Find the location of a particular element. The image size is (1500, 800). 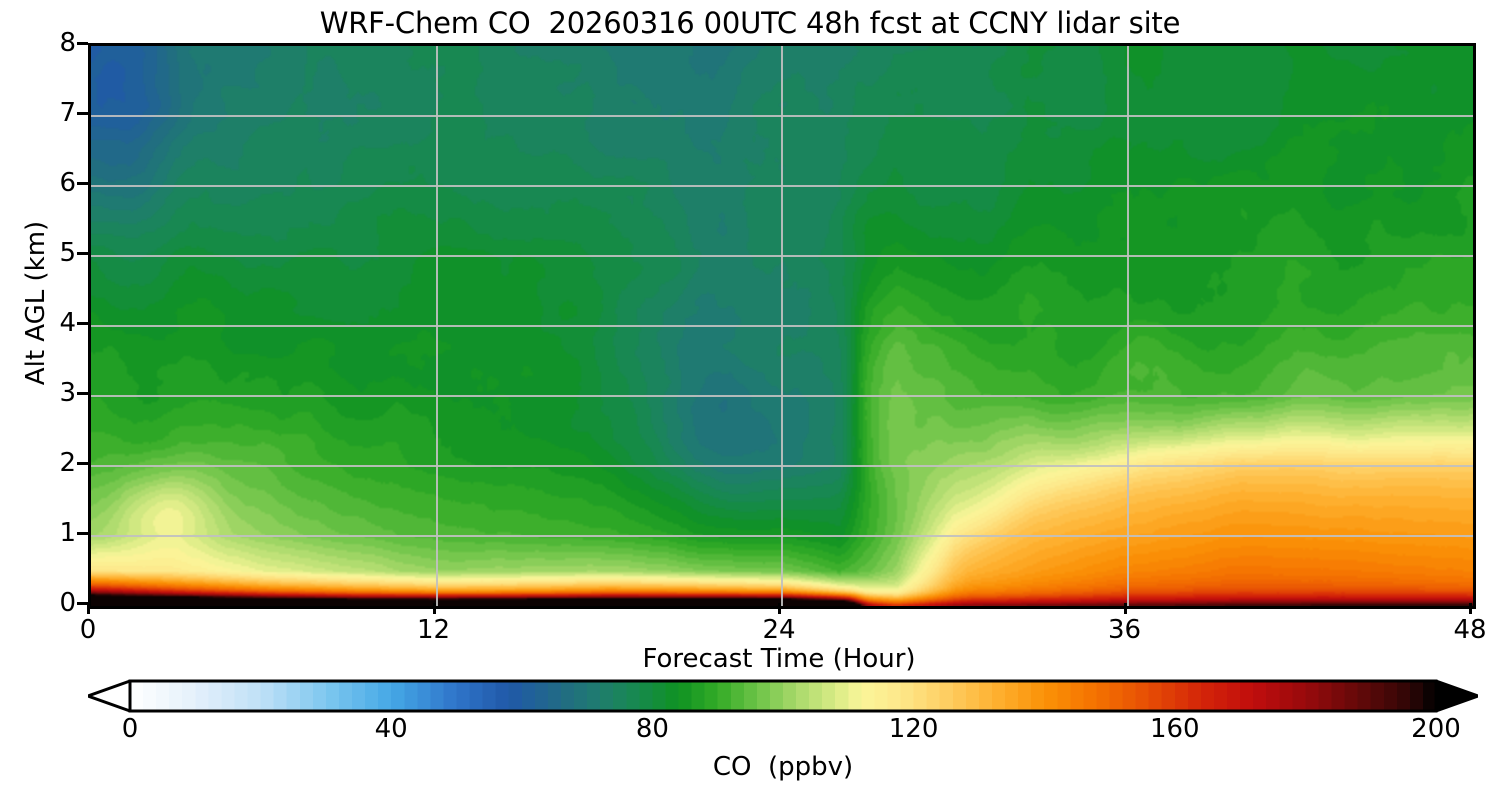

x-axis-label: Forecast Time (Hour) is located at coordinates (779, 659).